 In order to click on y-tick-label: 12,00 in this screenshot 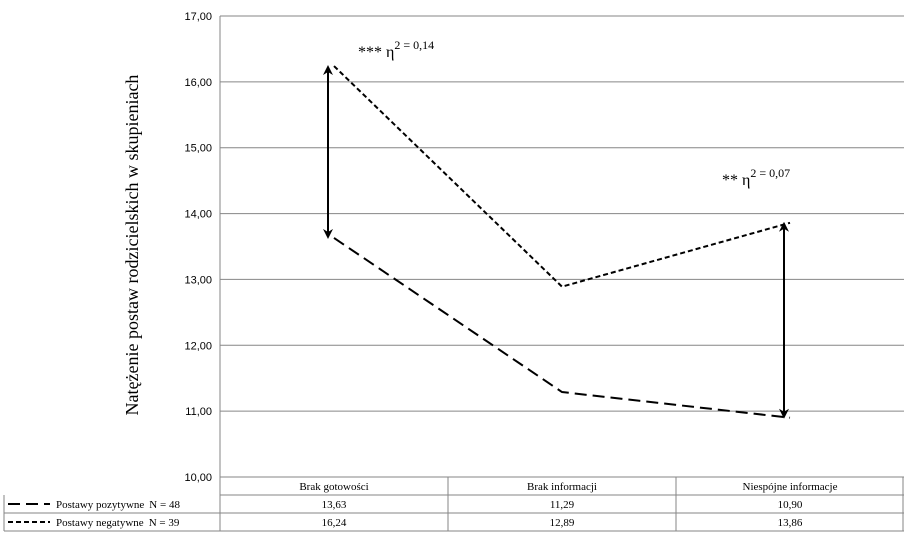, I will do `click(198, 346)`.